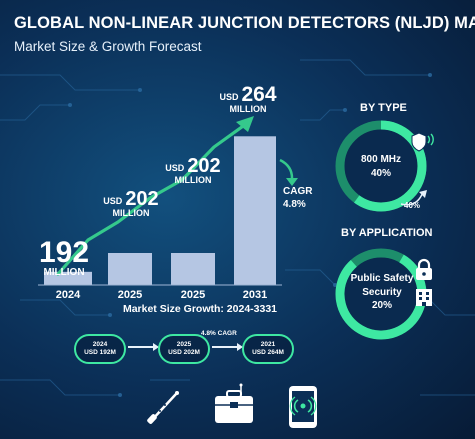 The height and width of the screenshot is (439, 475). What do you see at coordinates (380, 173) in the screenshot?
I see `donut-center-value: 40%` at bounding box center [380, 173].